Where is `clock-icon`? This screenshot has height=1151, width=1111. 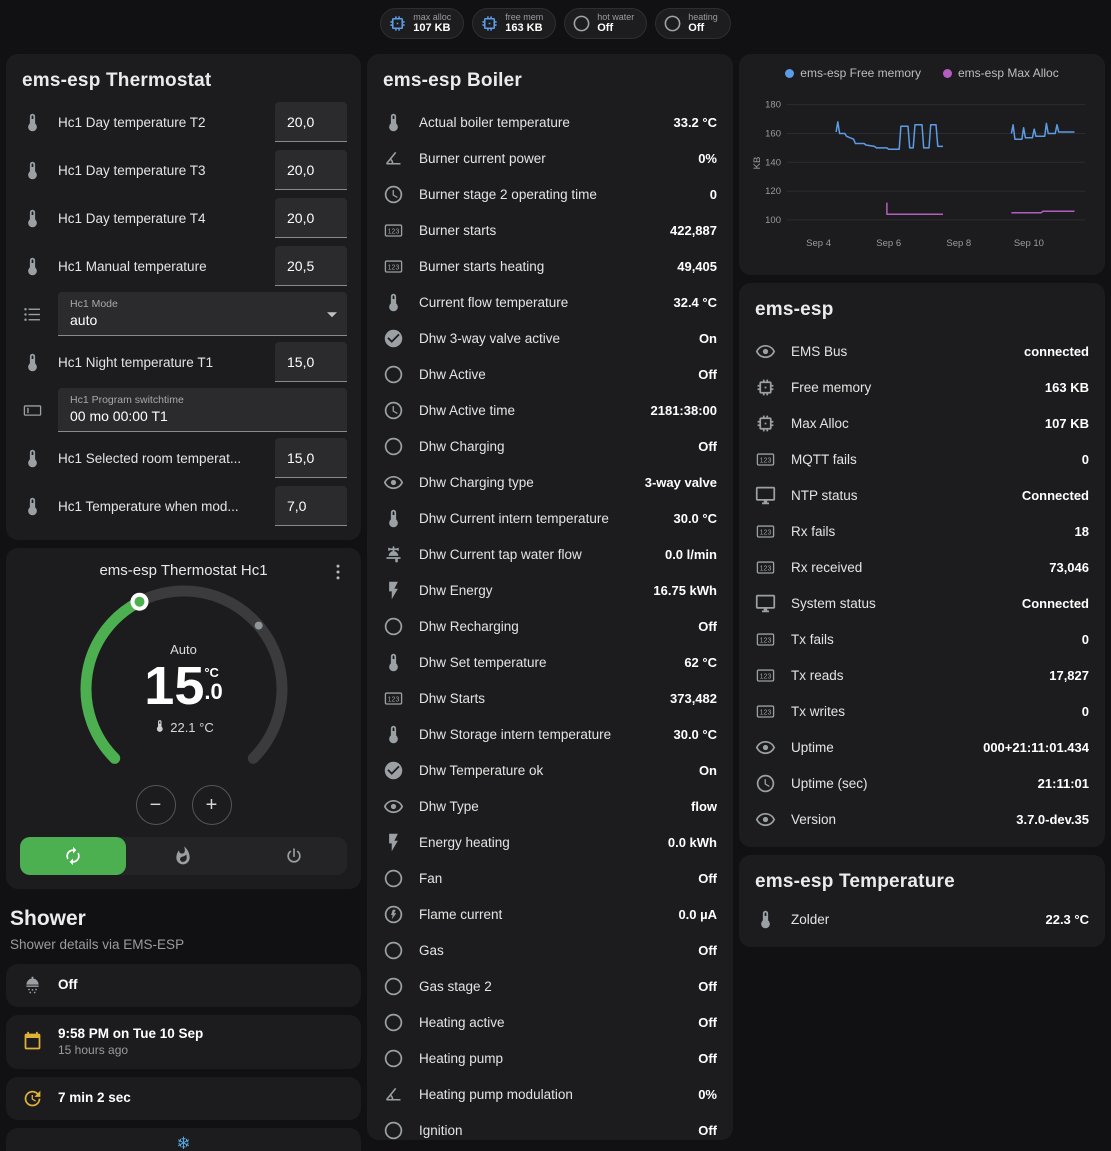 clock-icon is located at coordinates (393, 194).